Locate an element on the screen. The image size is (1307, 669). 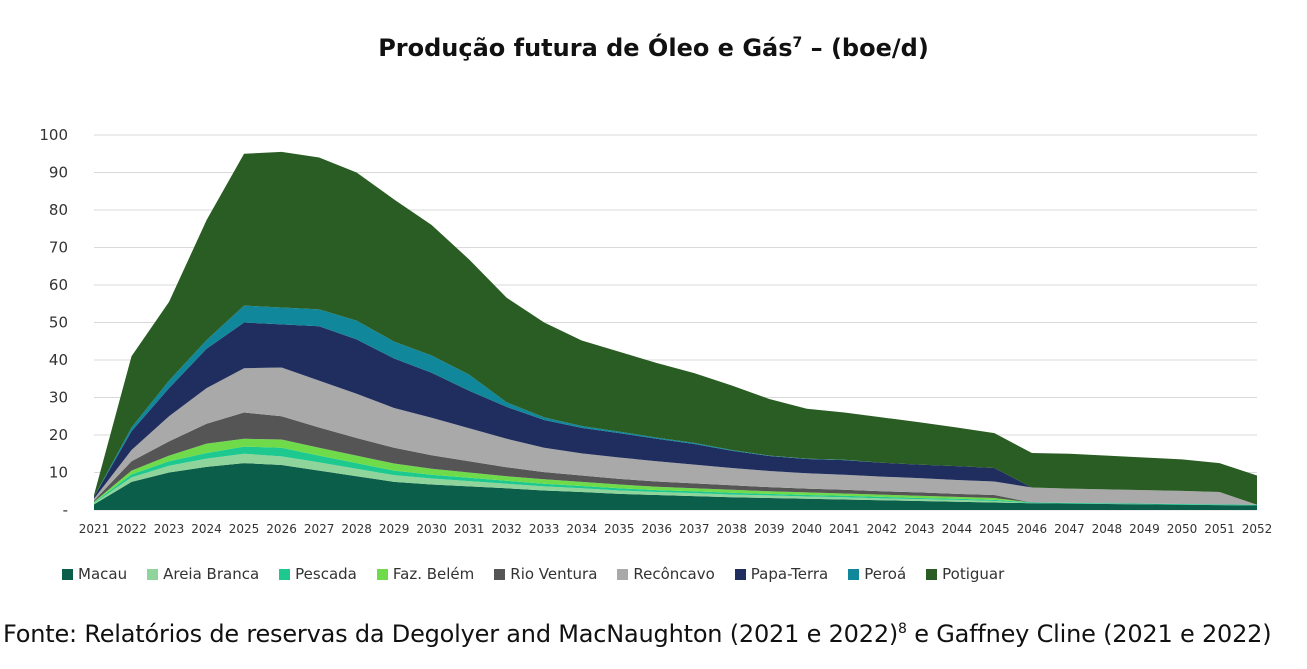
legend-item: Peroá is located at coordinates (877, 574).